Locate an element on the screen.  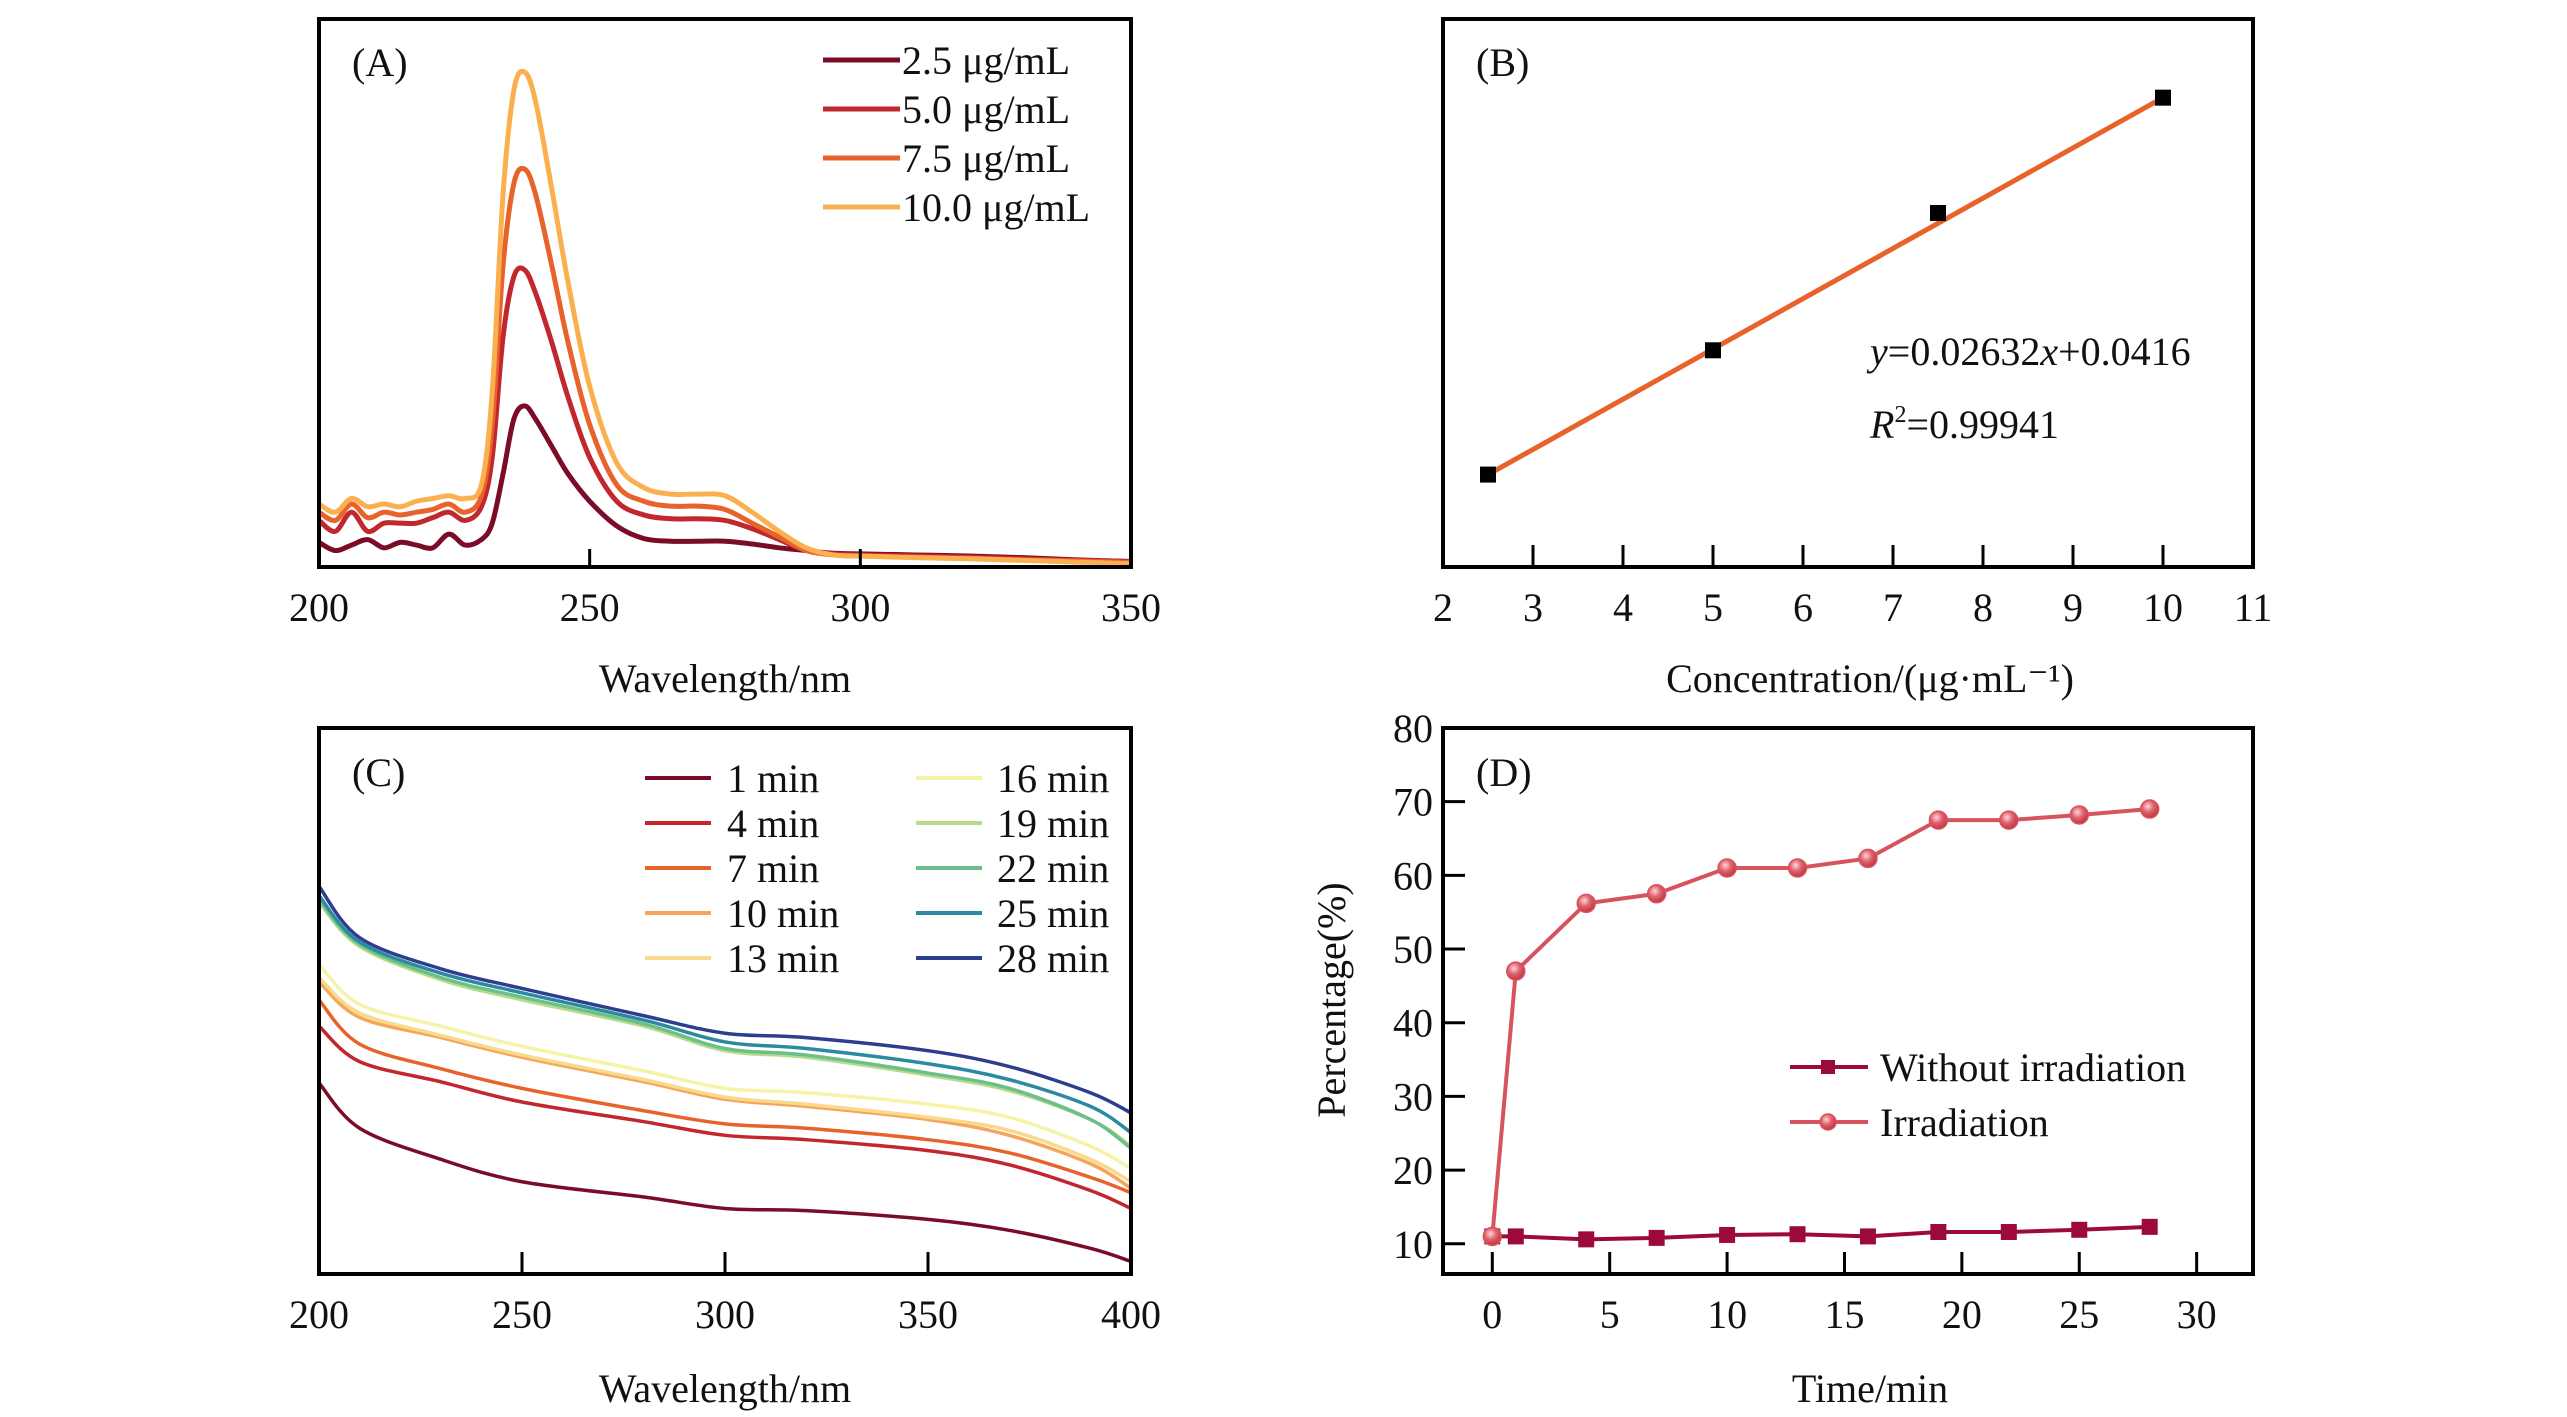
panel-a-x-axis-title: Wavelength/nm is located at coordinates (725, 678).